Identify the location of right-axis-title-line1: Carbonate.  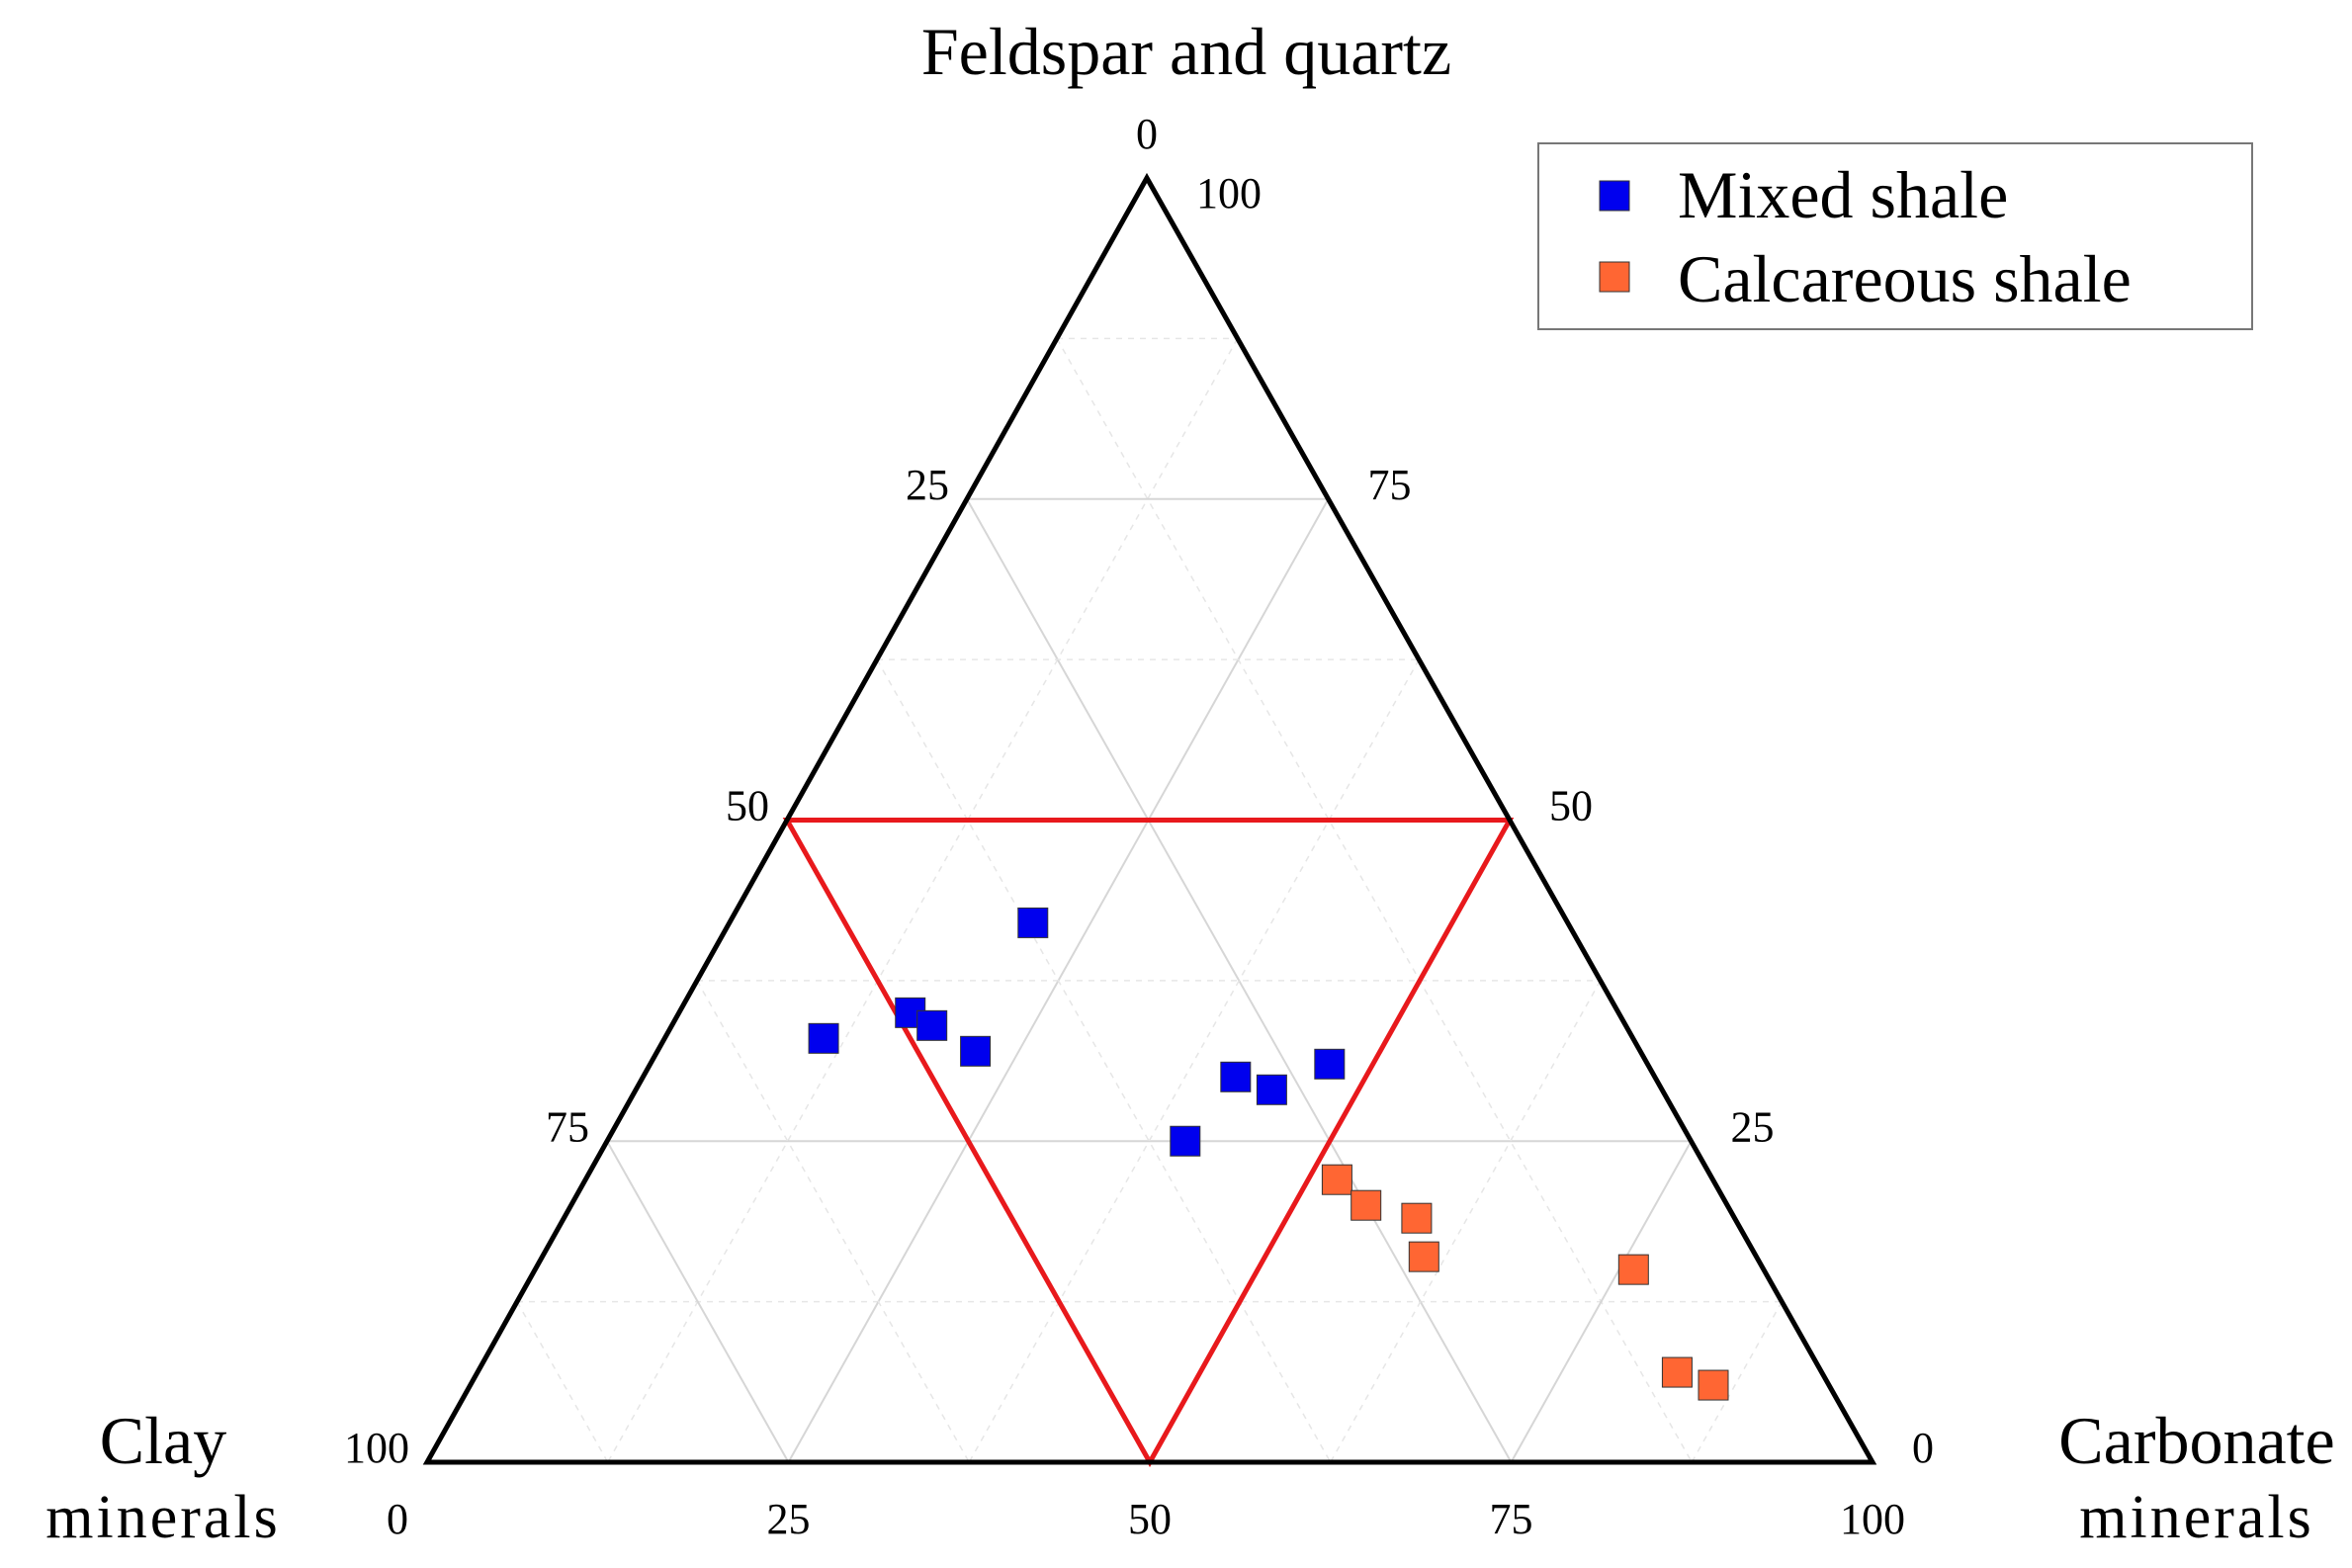
(2196, 1440).